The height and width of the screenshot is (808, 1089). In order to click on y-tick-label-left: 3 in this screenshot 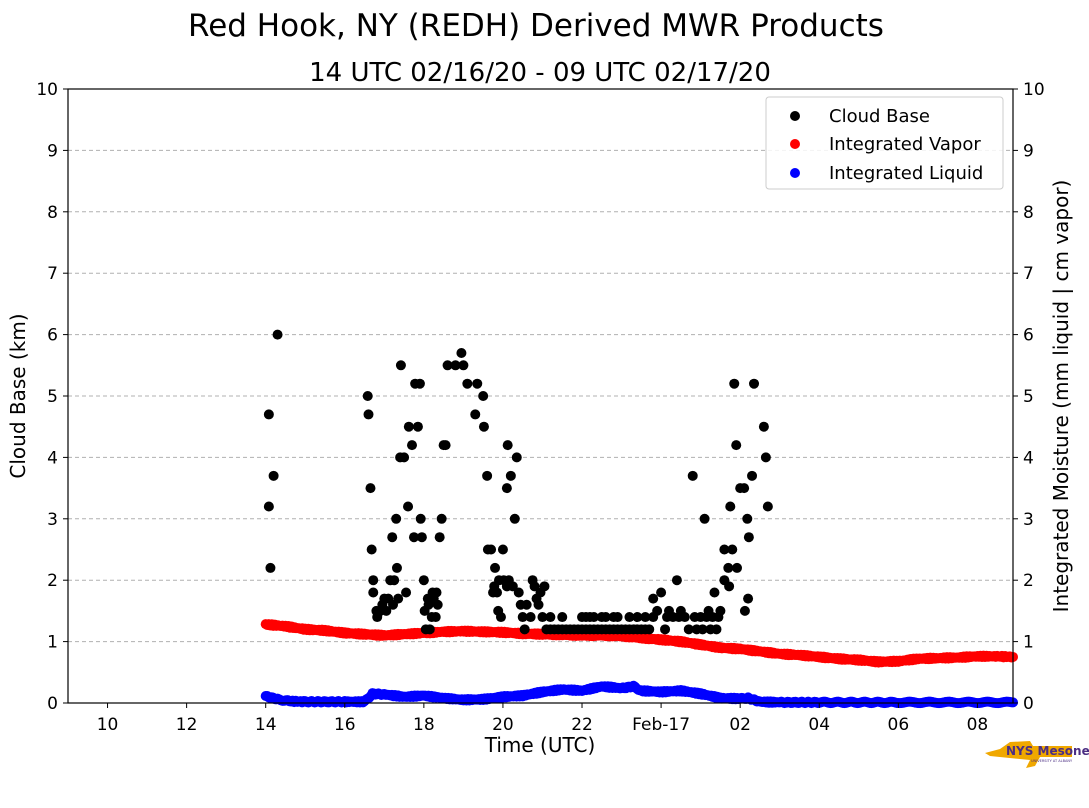, I will do `click(52, 520)`.